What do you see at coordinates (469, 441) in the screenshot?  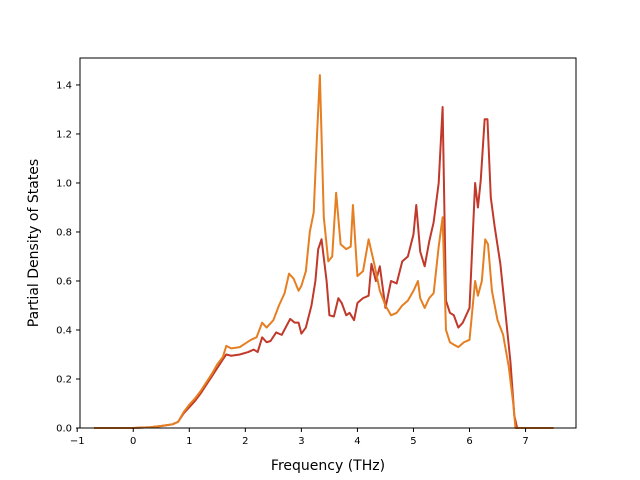 I see `x-tick-label: 6` at bounding box center [469, 441].